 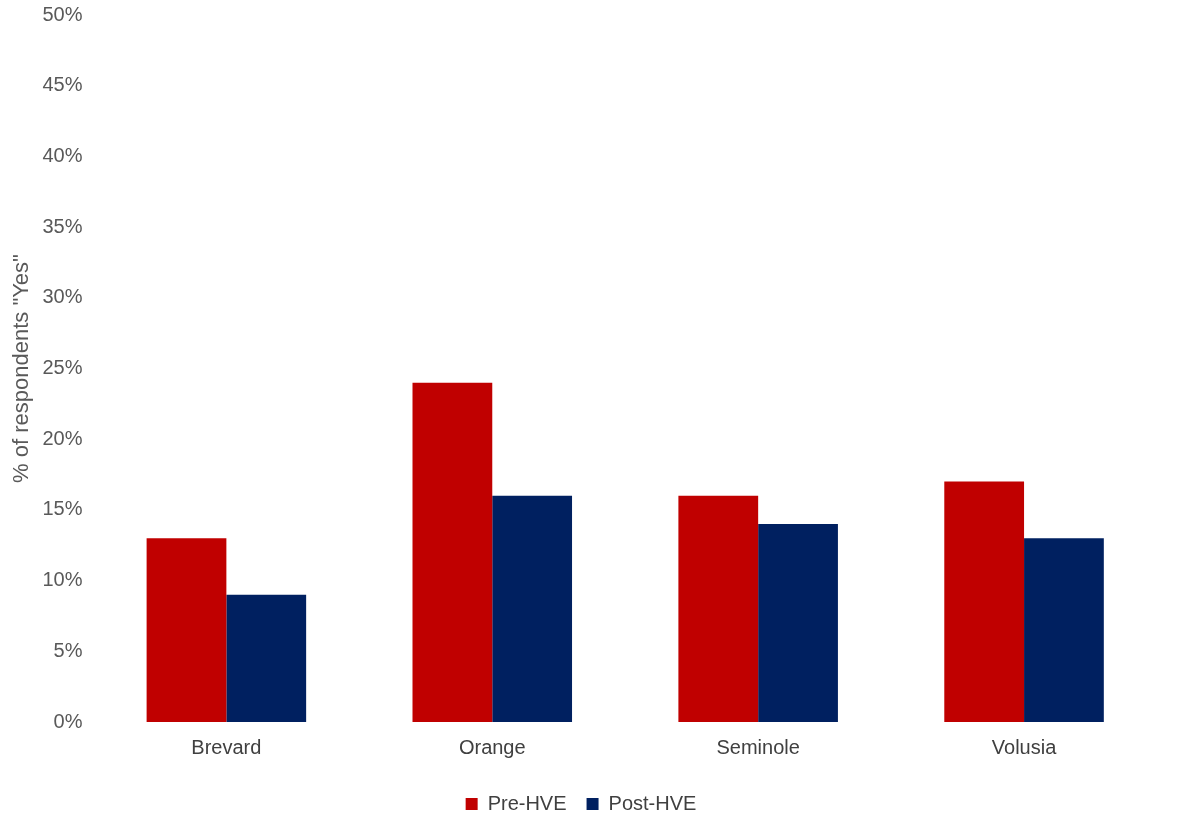 I want to click on y-tick-label: 5%, so click(x=68, y=649).